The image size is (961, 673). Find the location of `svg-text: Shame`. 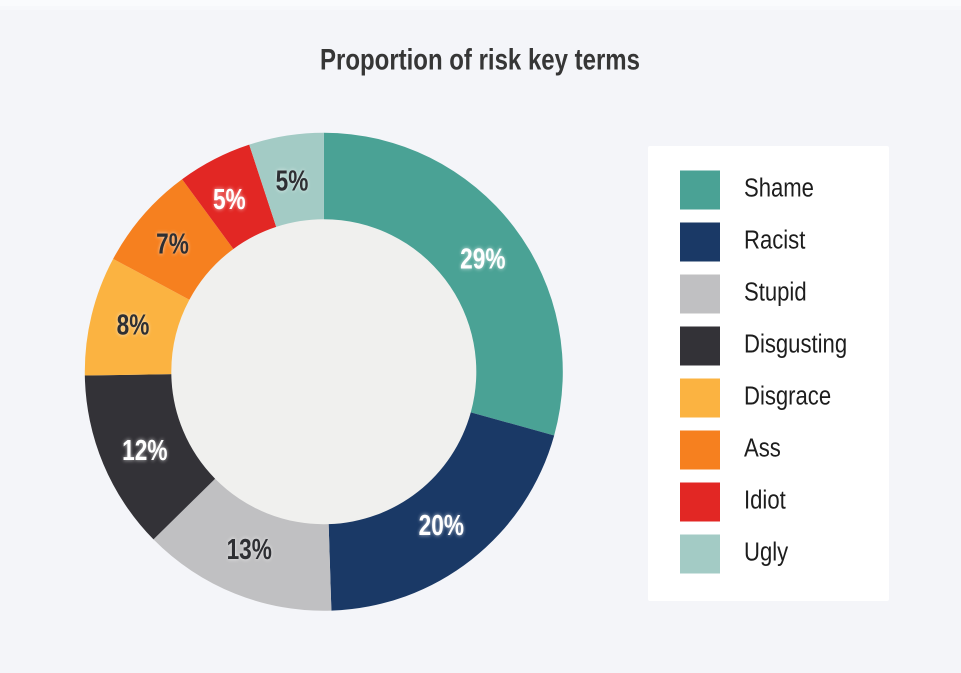

svg-text: Shame is located at coordinates (779, 188).